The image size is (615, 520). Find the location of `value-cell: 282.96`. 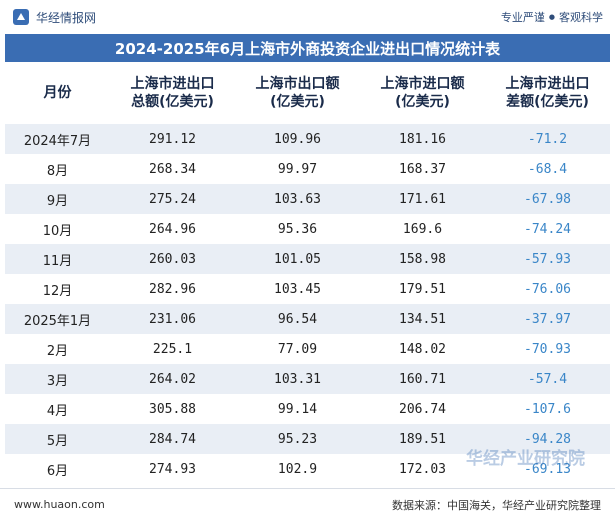

value-cell: 282.96 is located at coordinates (172, 289).